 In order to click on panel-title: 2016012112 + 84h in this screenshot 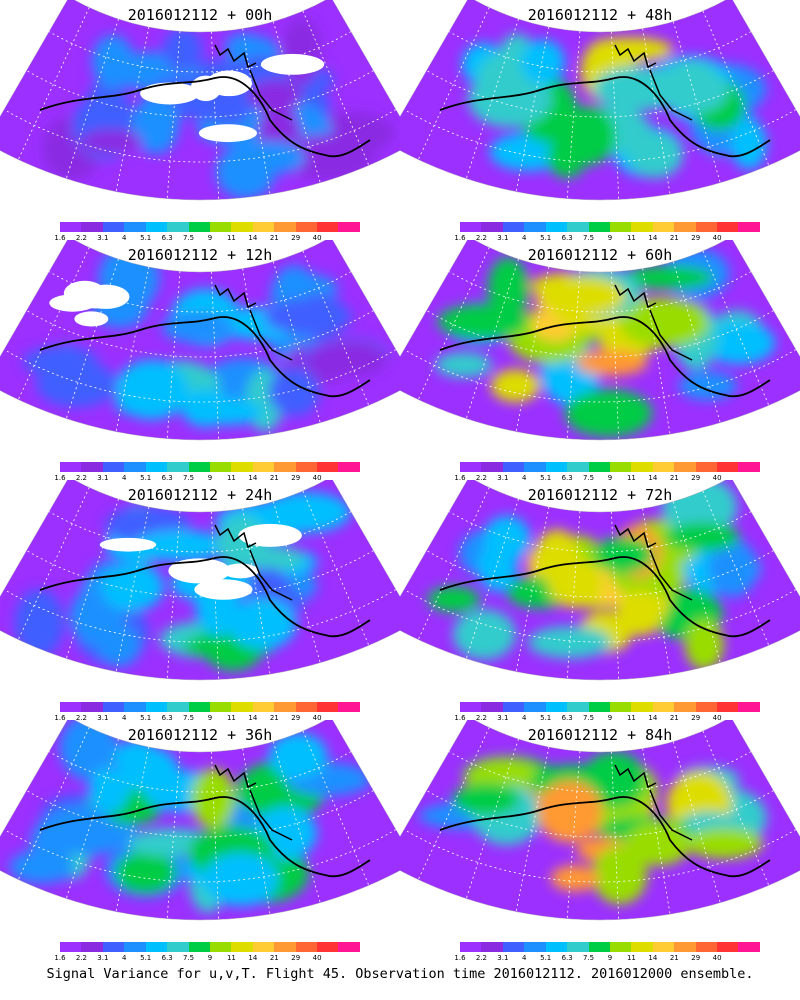, I will do `click(600, 735)`.